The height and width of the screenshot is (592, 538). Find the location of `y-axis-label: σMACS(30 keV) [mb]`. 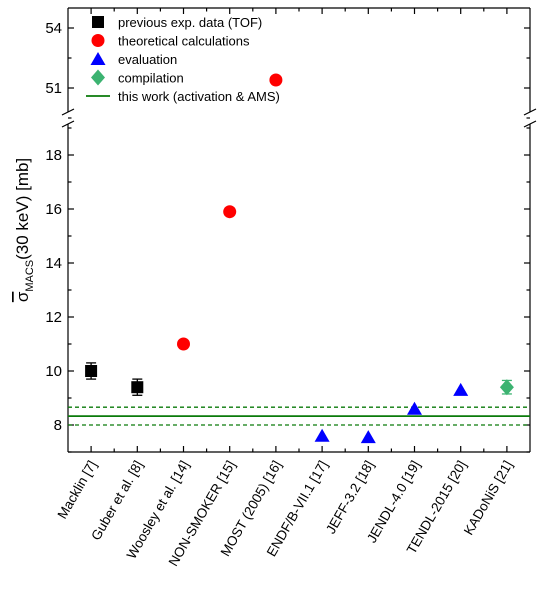

y-axis-label: σMACS(30 keV) [mb] is located at coordinates (24, 230).